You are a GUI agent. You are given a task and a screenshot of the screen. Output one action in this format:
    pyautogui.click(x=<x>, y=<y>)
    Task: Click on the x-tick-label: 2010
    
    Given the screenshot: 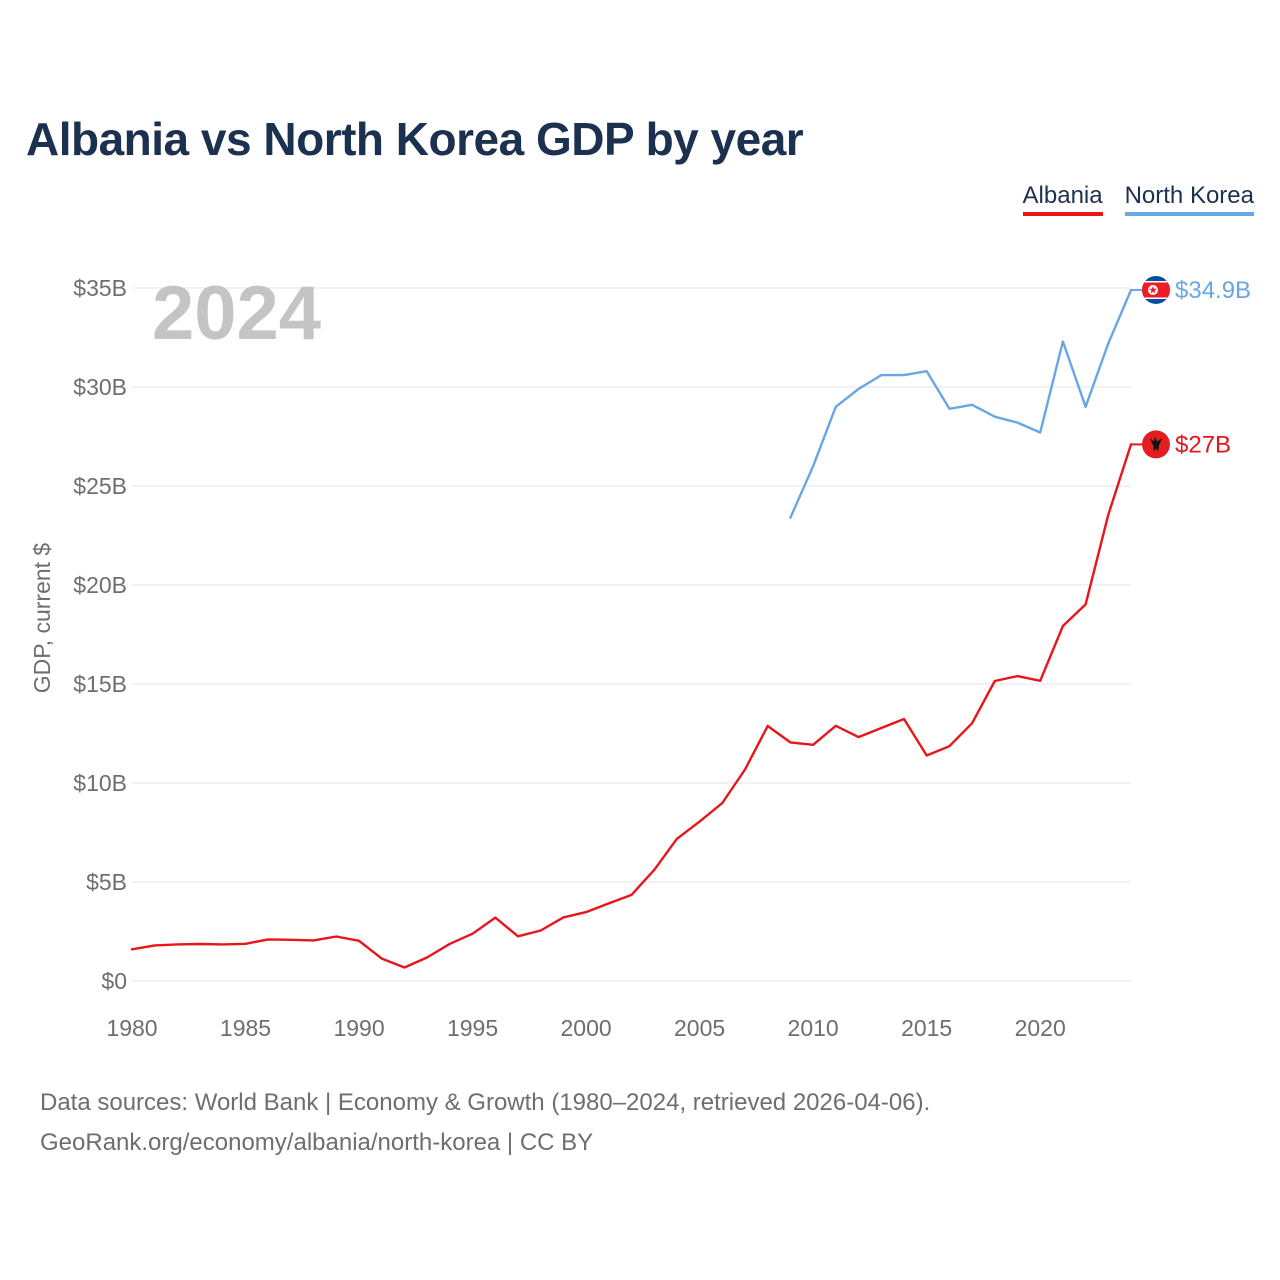 What is the action you would take?
    pyautogui.click(x=813, y=1028)
    